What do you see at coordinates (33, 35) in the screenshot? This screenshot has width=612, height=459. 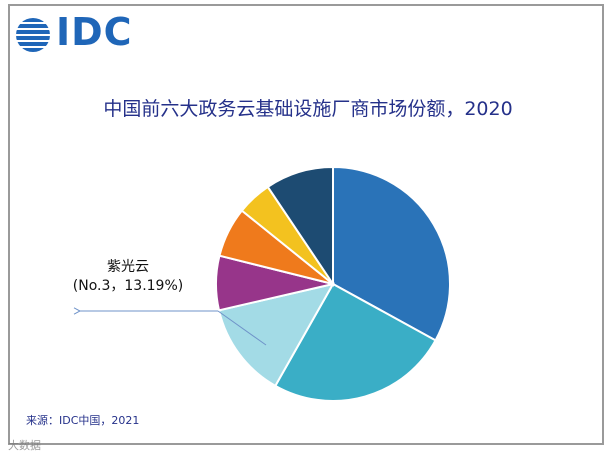 I see `idc-globe-icon` at bounding box center [33, 35].